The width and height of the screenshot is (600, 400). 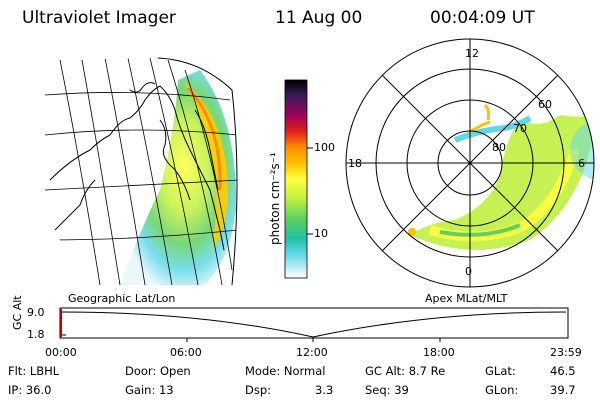 I want to click on glat-label: GLat:, so click(x=500, y=371).